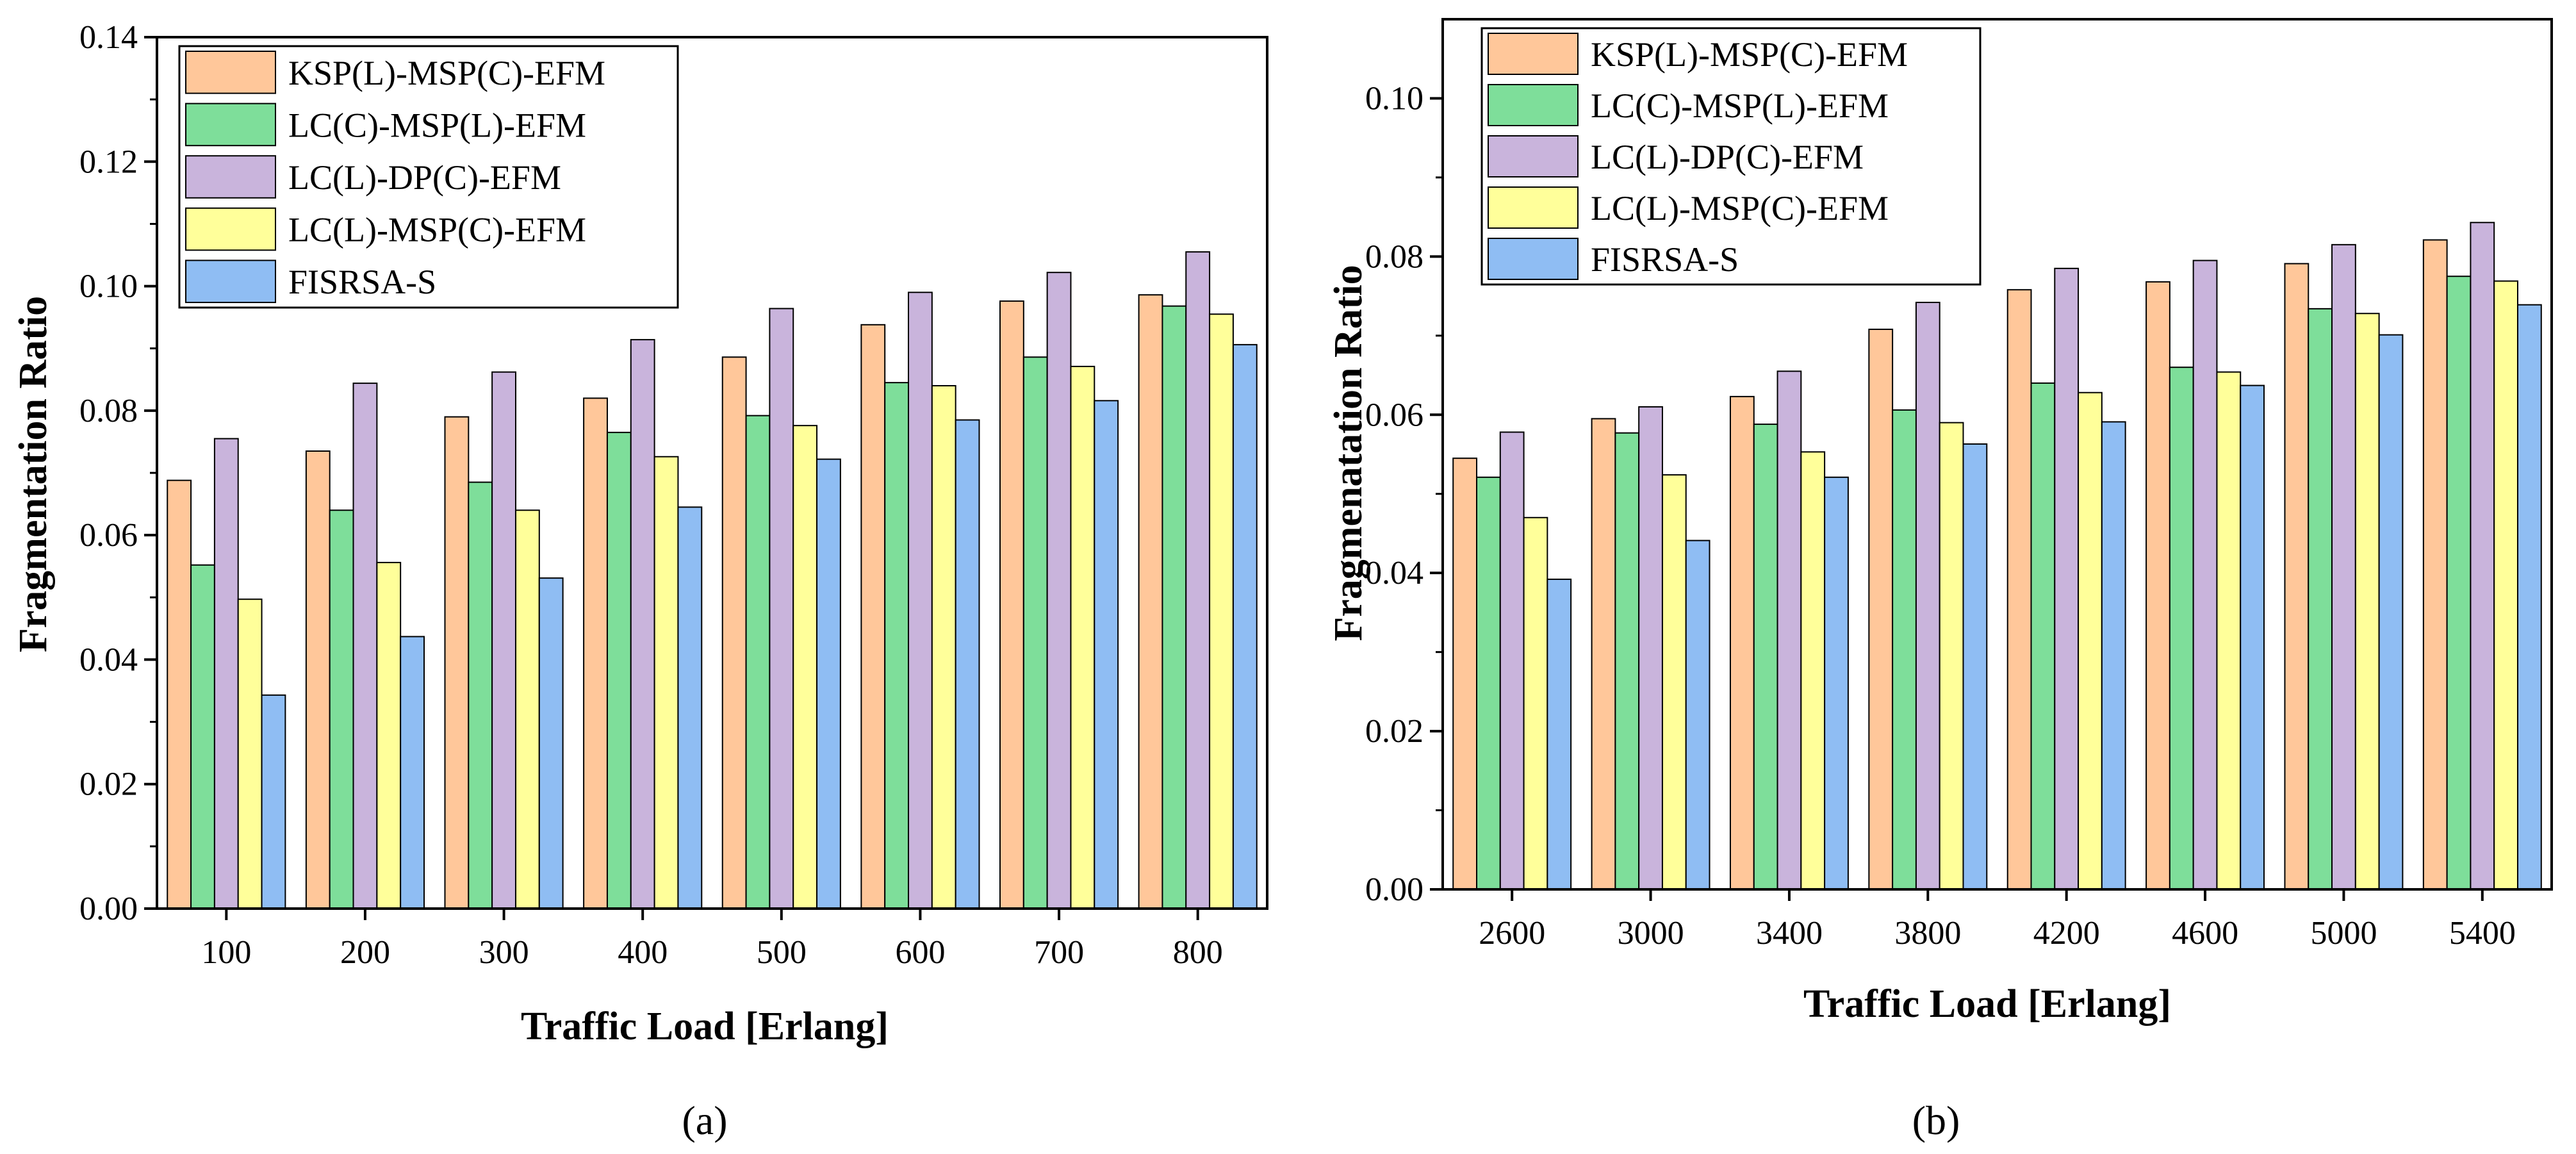 This screenshot has width=2576, height=1154. I want to click on bar-a-s1-c2, so click(480, 695).